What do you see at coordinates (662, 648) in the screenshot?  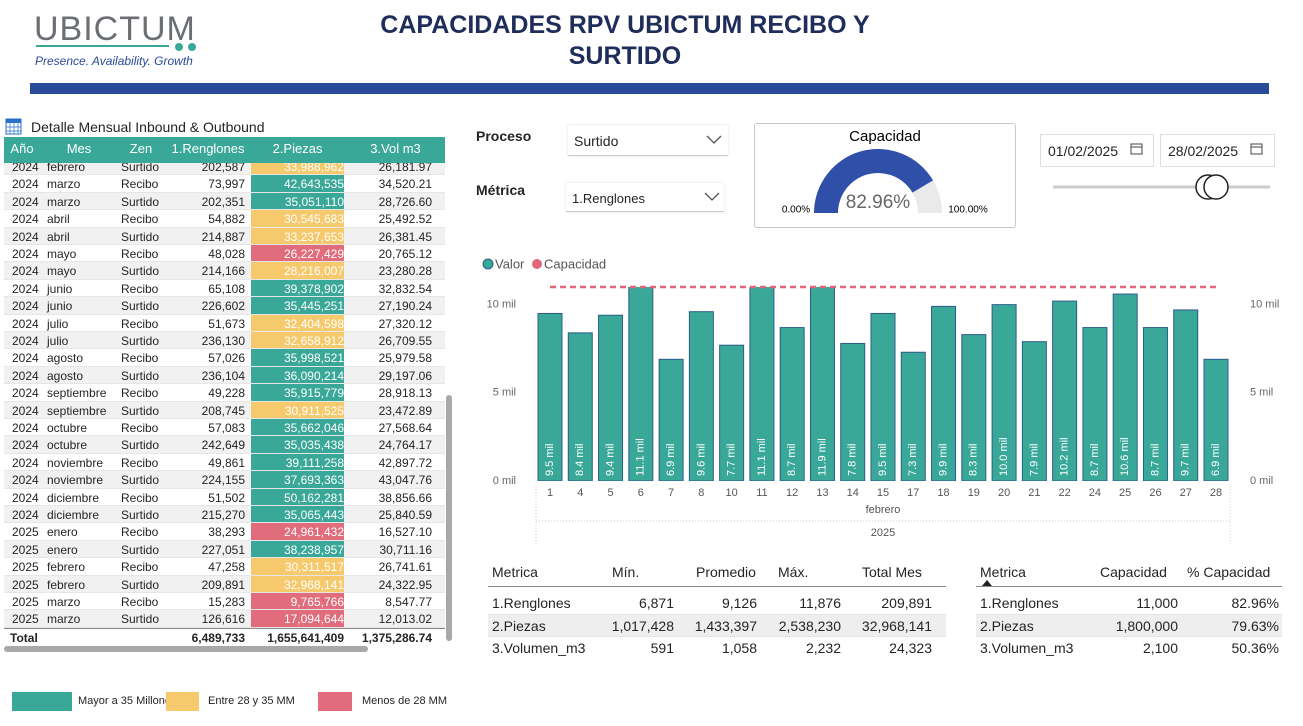 I see `table-cell: 591` at bounding box center [662, 648].